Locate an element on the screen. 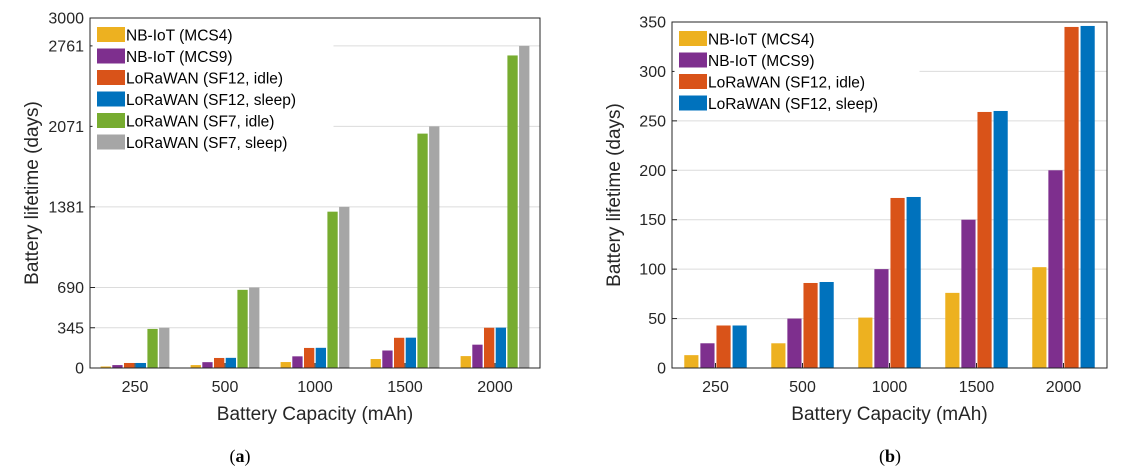 The image size is (1122, 472). caption-b-label: b is located at coordinates (889, 456).